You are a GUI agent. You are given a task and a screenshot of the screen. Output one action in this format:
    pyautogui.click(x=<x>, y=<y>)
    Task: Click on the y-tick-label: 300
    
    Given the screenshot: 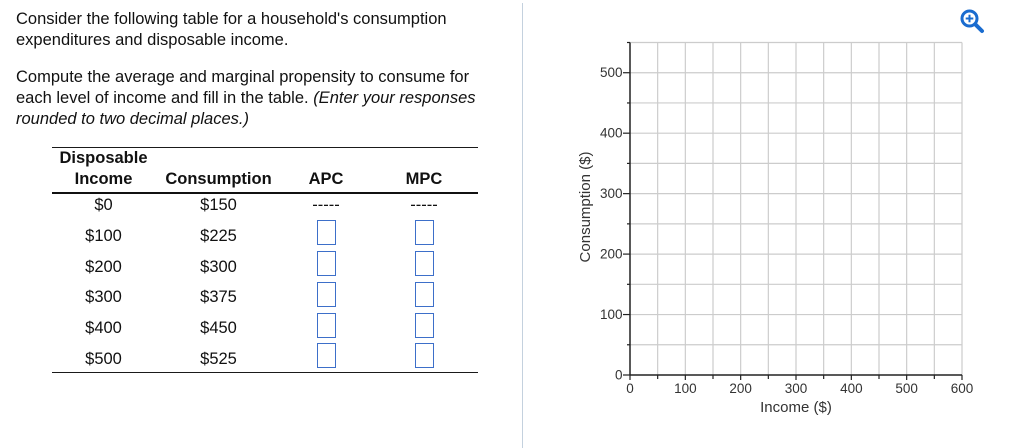 What is the action you would take?
    pyautogui.click(x=611, y=193)
    